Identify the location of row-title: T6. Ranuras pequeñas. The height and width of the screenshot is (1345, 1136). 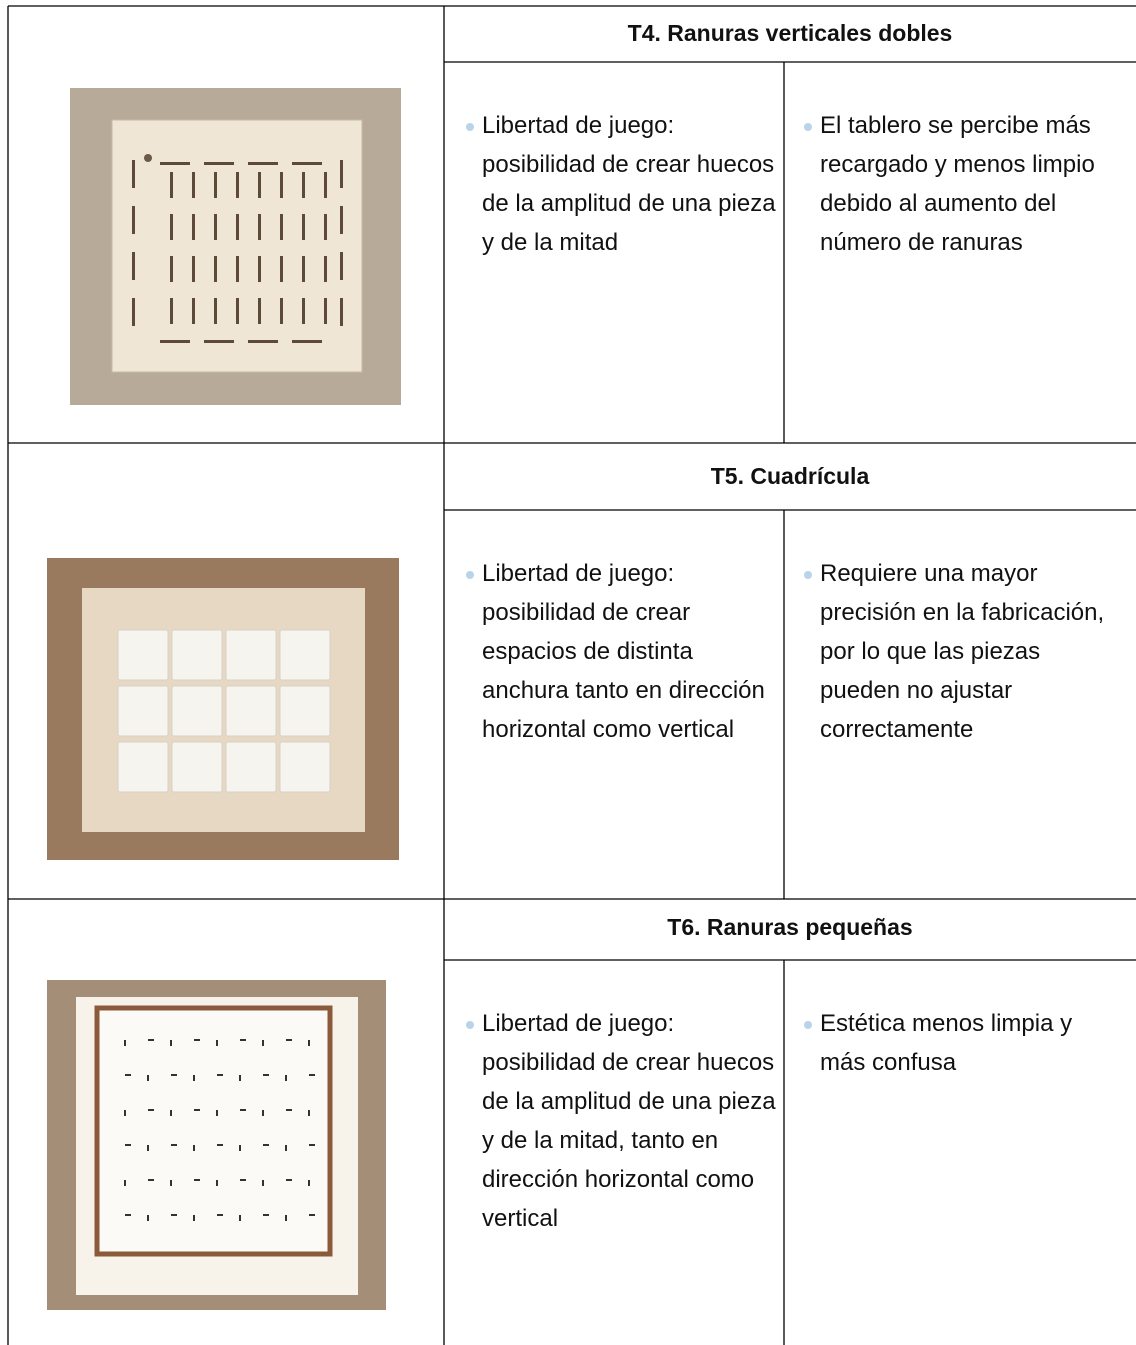
(790, 927).